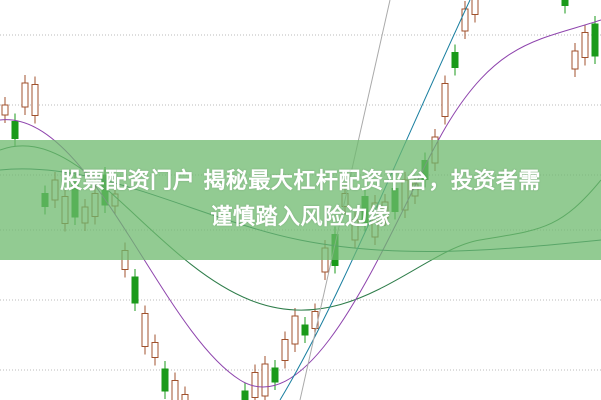  What do you see at coordinates (300, 217) in the screenshot?
I see `article-title-line2: 谨慎踏入风险边缘` at bounding box center [300, 217].